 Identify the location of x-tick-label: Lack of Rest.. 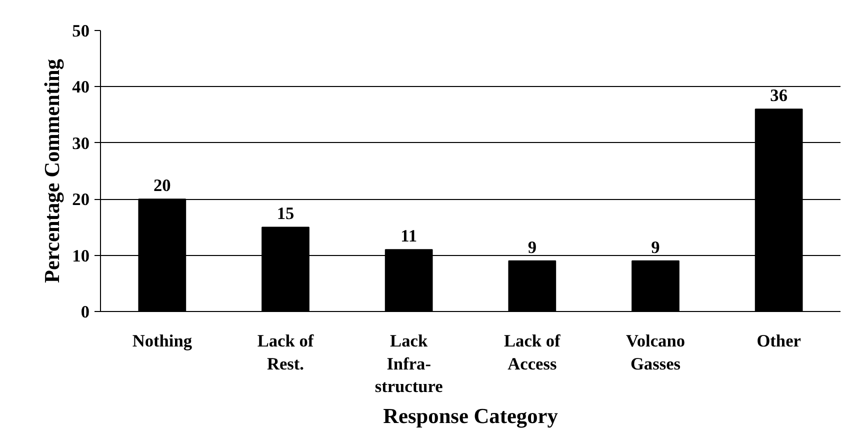
(285, 353).